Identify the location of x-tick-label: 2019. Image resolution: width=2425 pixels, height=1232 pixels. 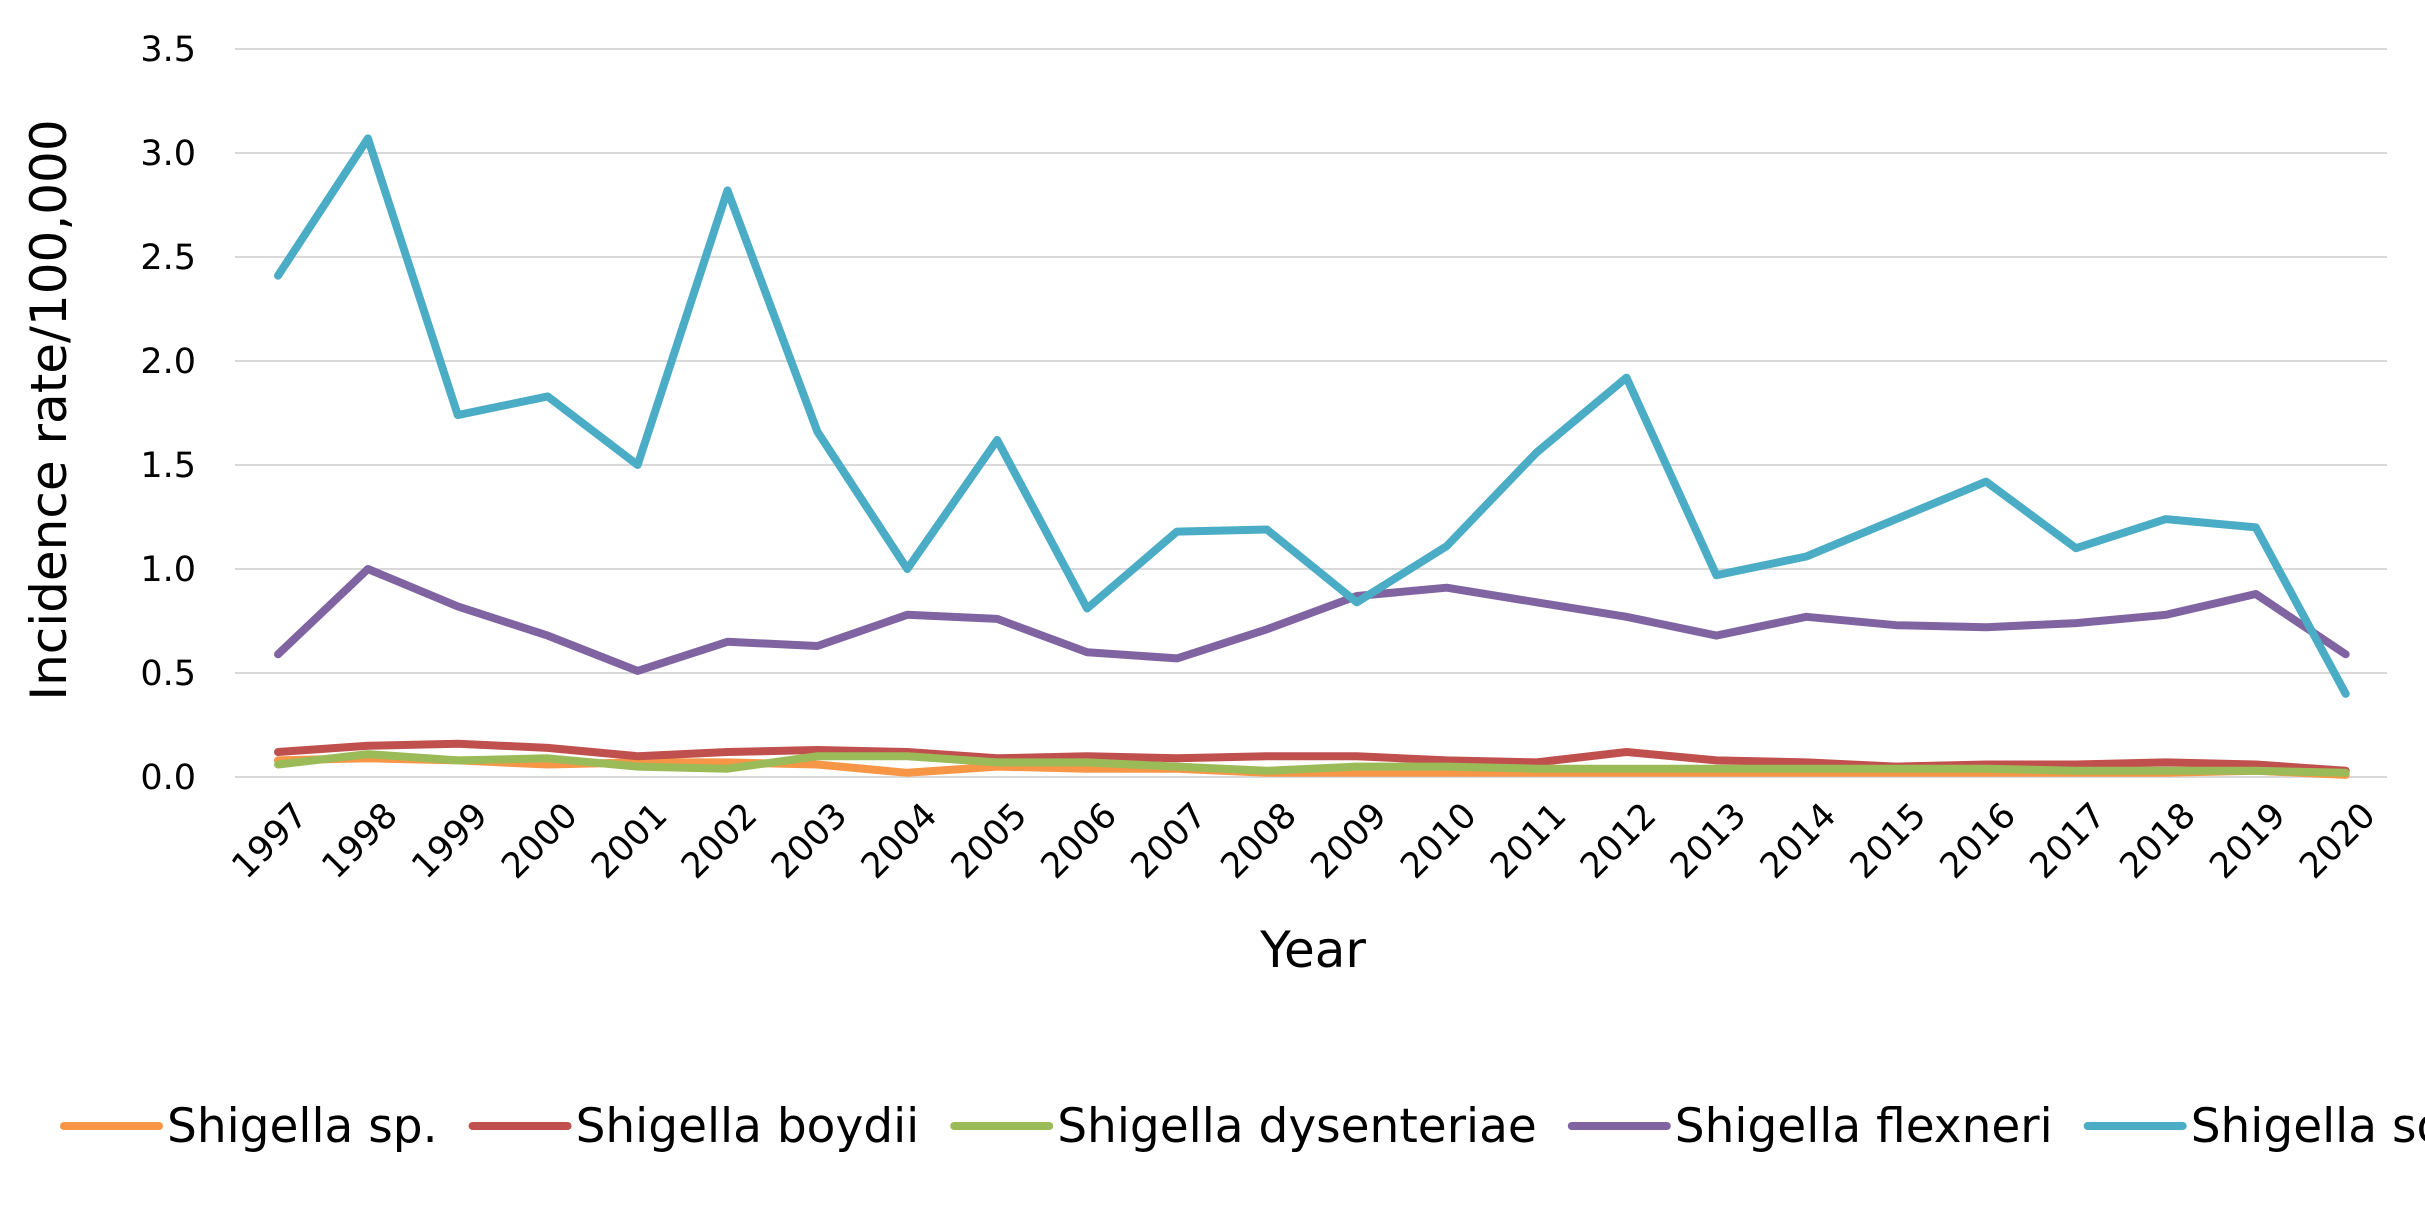
(2247, 841).